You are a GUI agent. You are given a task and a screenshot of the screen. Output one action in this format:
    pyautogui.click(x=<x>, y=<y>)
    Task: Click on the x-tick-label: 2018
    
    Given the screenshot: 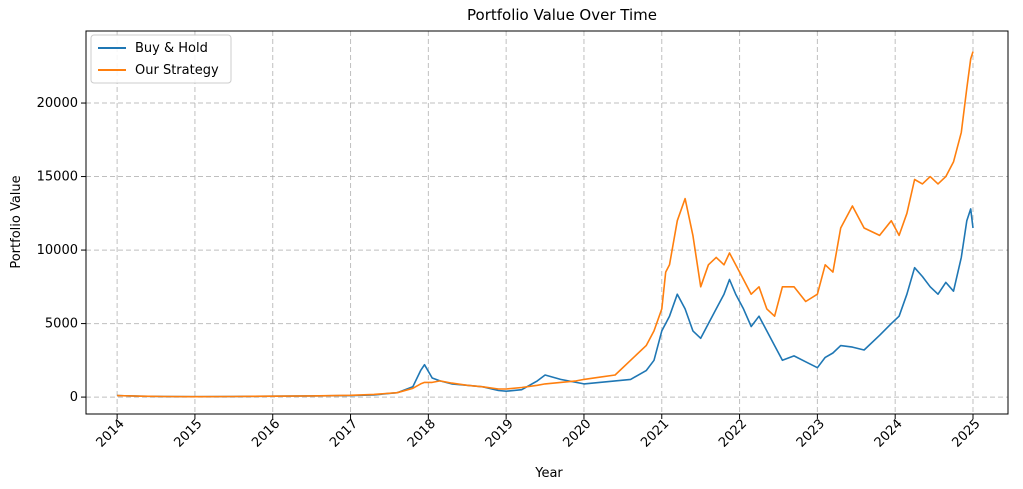 What is the action you would take?
    pyautogui.click(x=422, y=434)
    